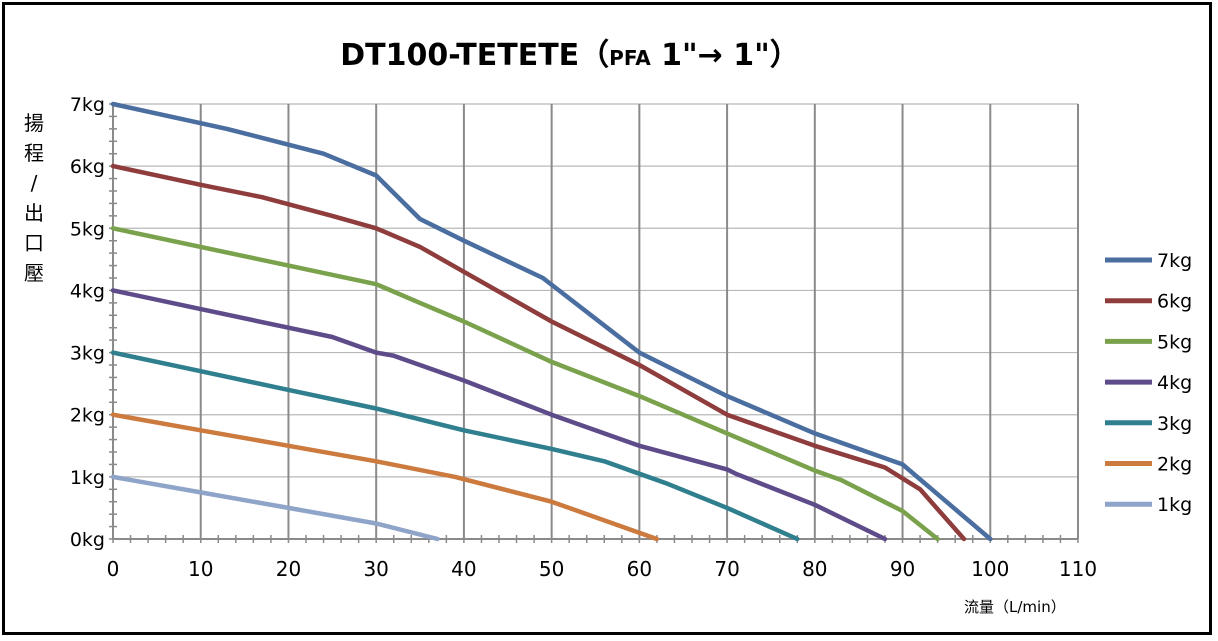 This screenshot has height=641, width=1218. What do you see at coordinates (87, 416) in the screenshot?
I see `y-tick-label: 2kg` at bounding box center [87, 416].